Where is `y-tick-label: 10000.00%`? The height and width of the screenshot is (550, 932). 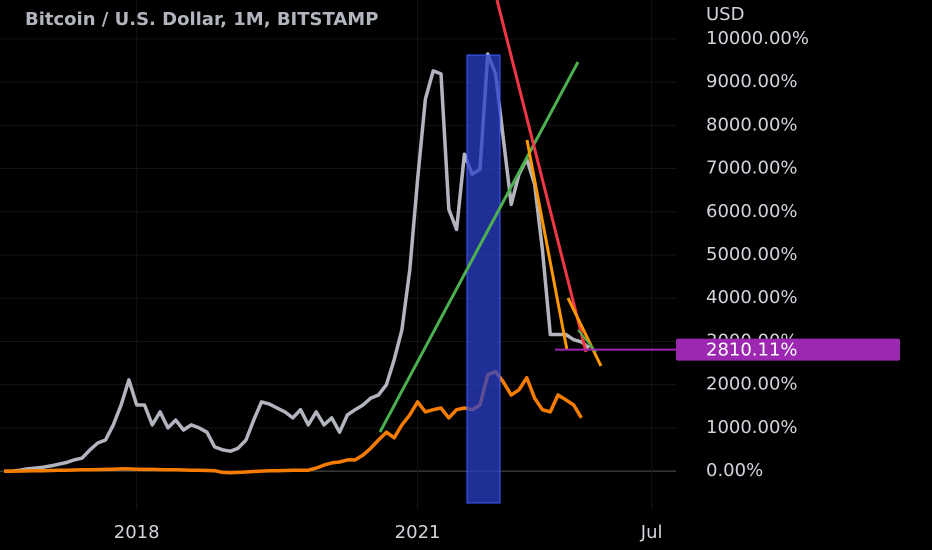 y-tick-label: 10000.00% is located at coordinates (757, 38).